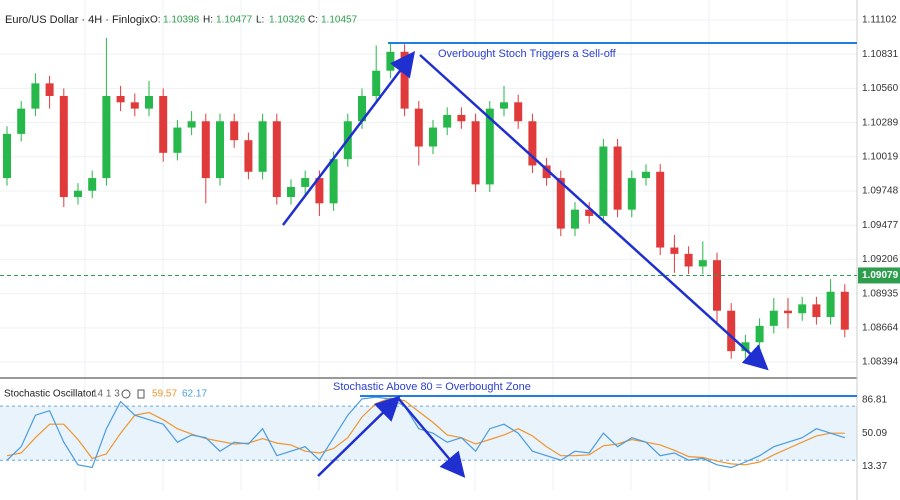 The width and height of the screenshot is (900, 500). I want to click on y-tick-label: 1.09206, so click(880, 259).